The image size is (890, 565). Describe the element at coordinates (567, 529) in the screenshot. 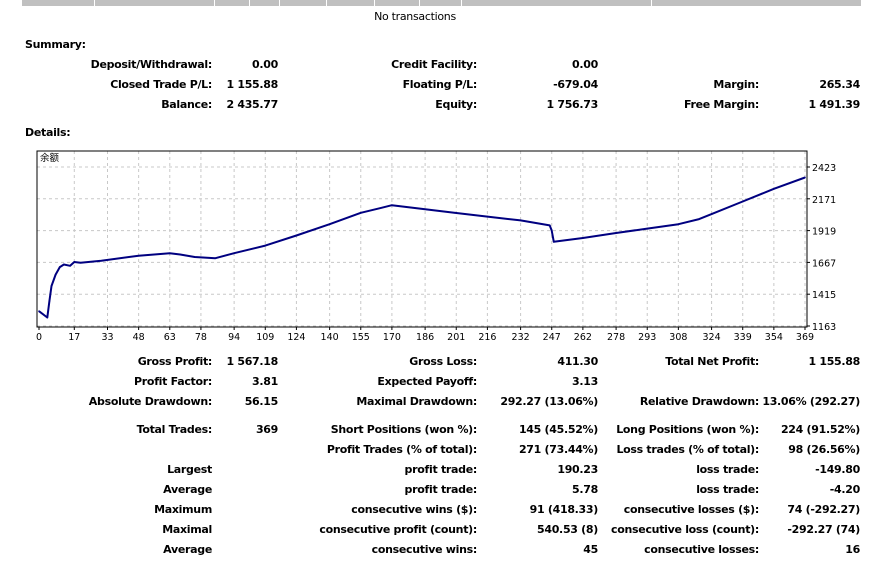

I see `stat-value: 540.53 (8)` at that location.